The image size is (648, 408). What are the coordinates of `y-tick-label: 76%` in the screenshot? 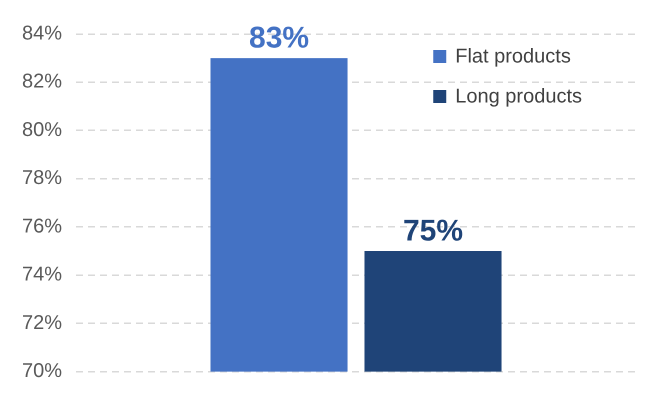 It's located at (42, 226).